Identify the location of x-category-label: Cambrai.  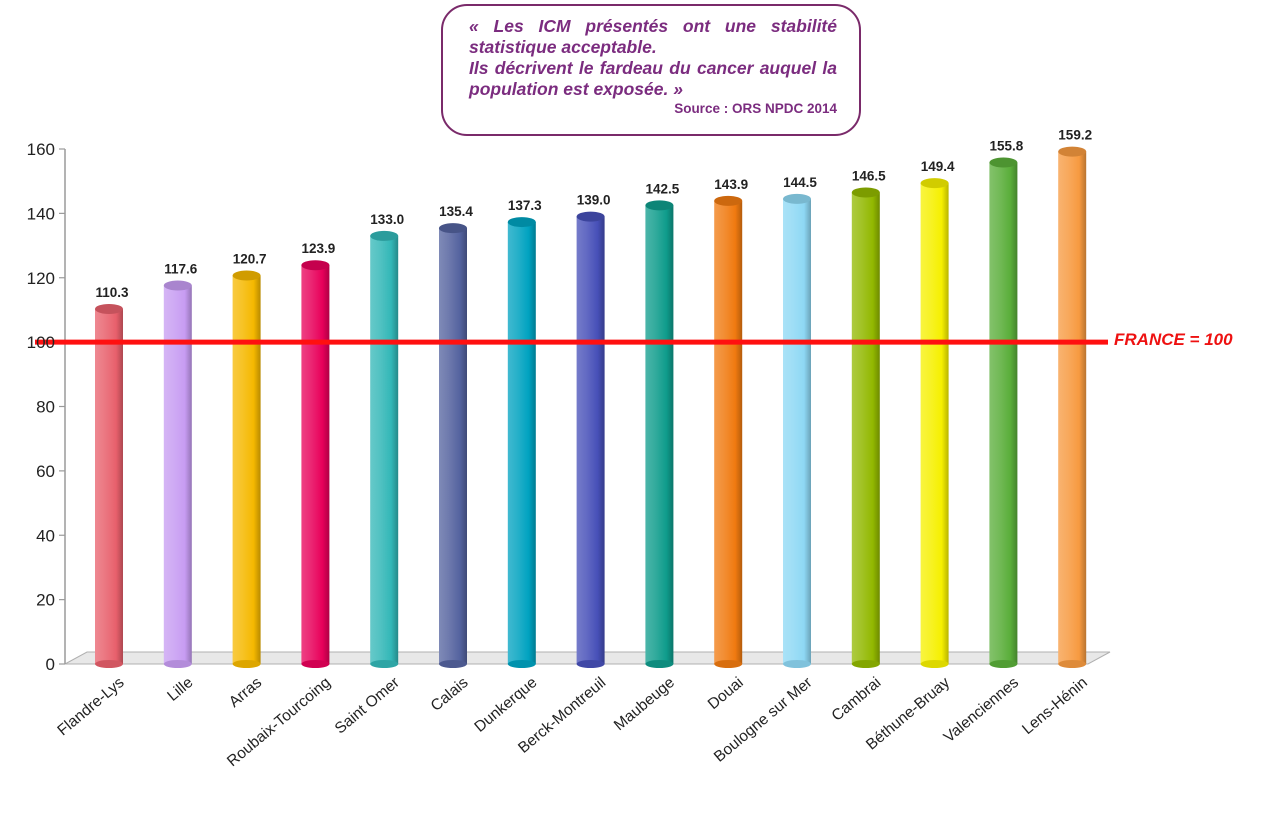
(857, 699).